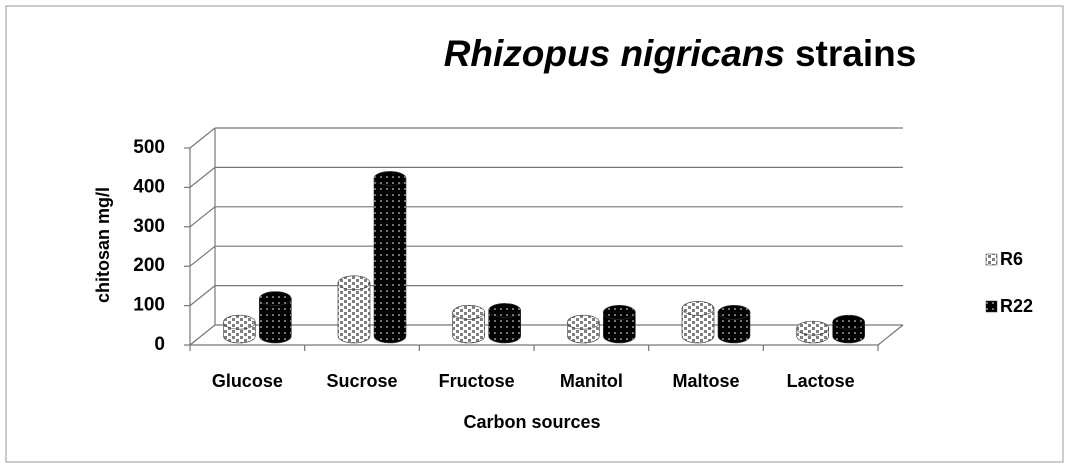 This screenshot has width=1070, height=468. I want to click on legend-label: R6, so click(1011, 259).